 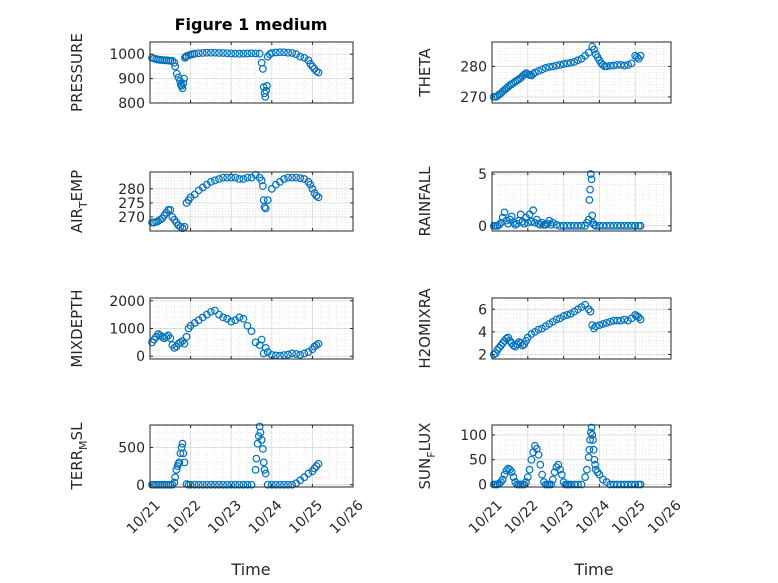 What do you see at coordinates (131, 448) in the screenshot?
I see `y-tick-label: 500` at bounding box center [131, 448].